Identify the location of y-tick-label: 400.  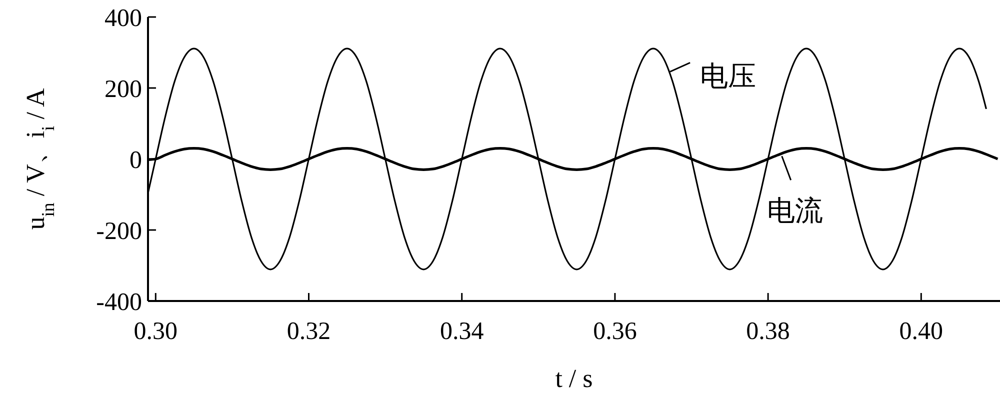
(123, 18).